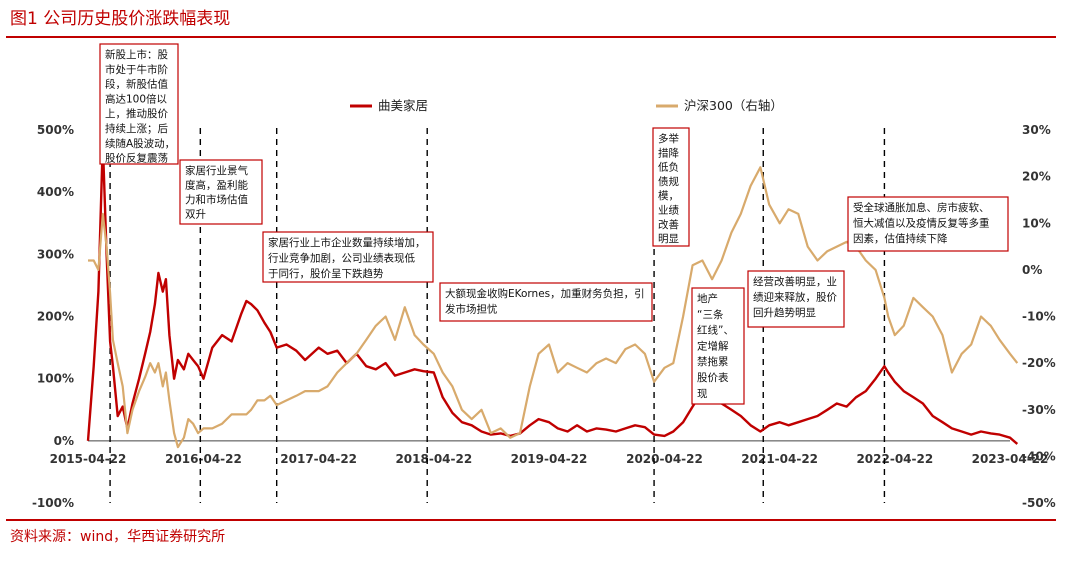  Describe the element at coordinates (88, 459) in the screenshot. I see `x-tick-label: 2015-04-22` at that location.